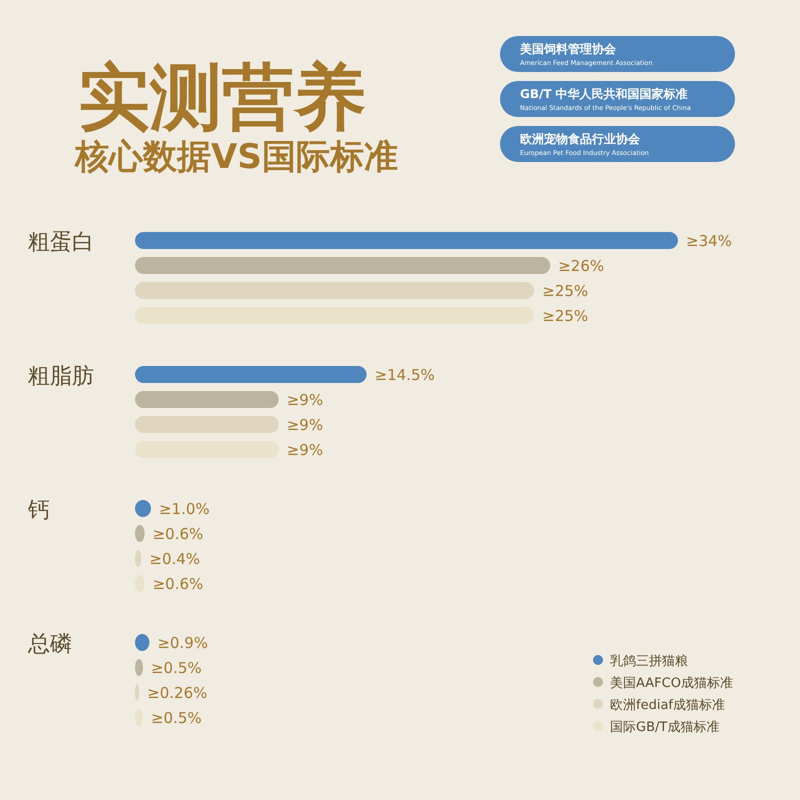 The width and height of the screenshot is (800, 800). What do you see at coordinates (184, 509) in the screenshot?
I see `data-label: ≥1.0%` at bounding box center [184, 509].